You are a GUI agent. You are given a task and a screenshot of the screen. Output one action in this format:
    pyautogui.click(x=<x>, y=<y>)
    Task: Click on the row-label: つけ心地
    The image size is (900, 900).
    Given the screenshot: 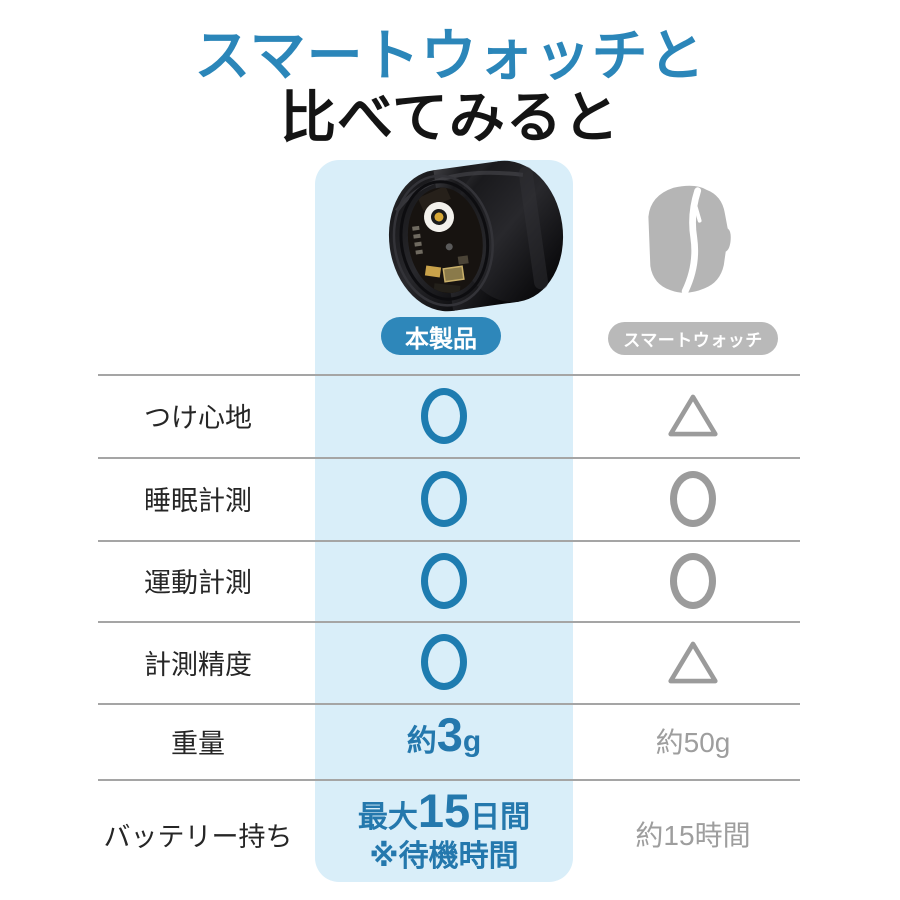 What is the action you would take?
    pyautogui.click(x=198, y=418)
    